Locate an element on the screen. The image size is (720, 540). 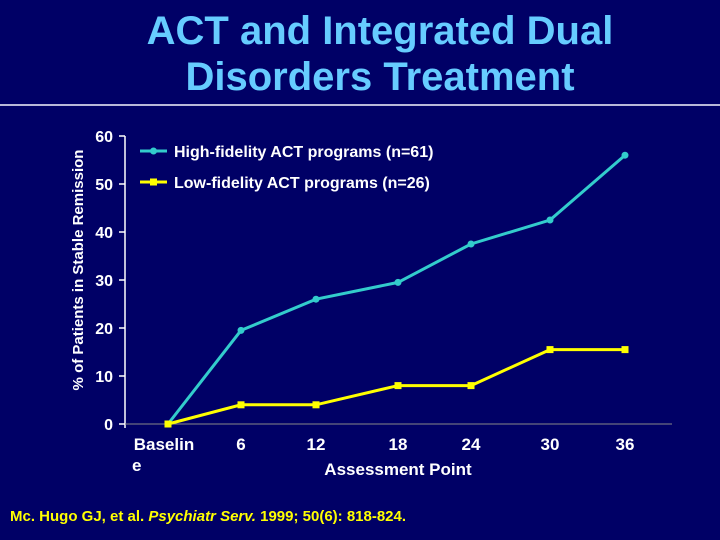
y-tick-label: 30 is located at coordinates (104, 281).